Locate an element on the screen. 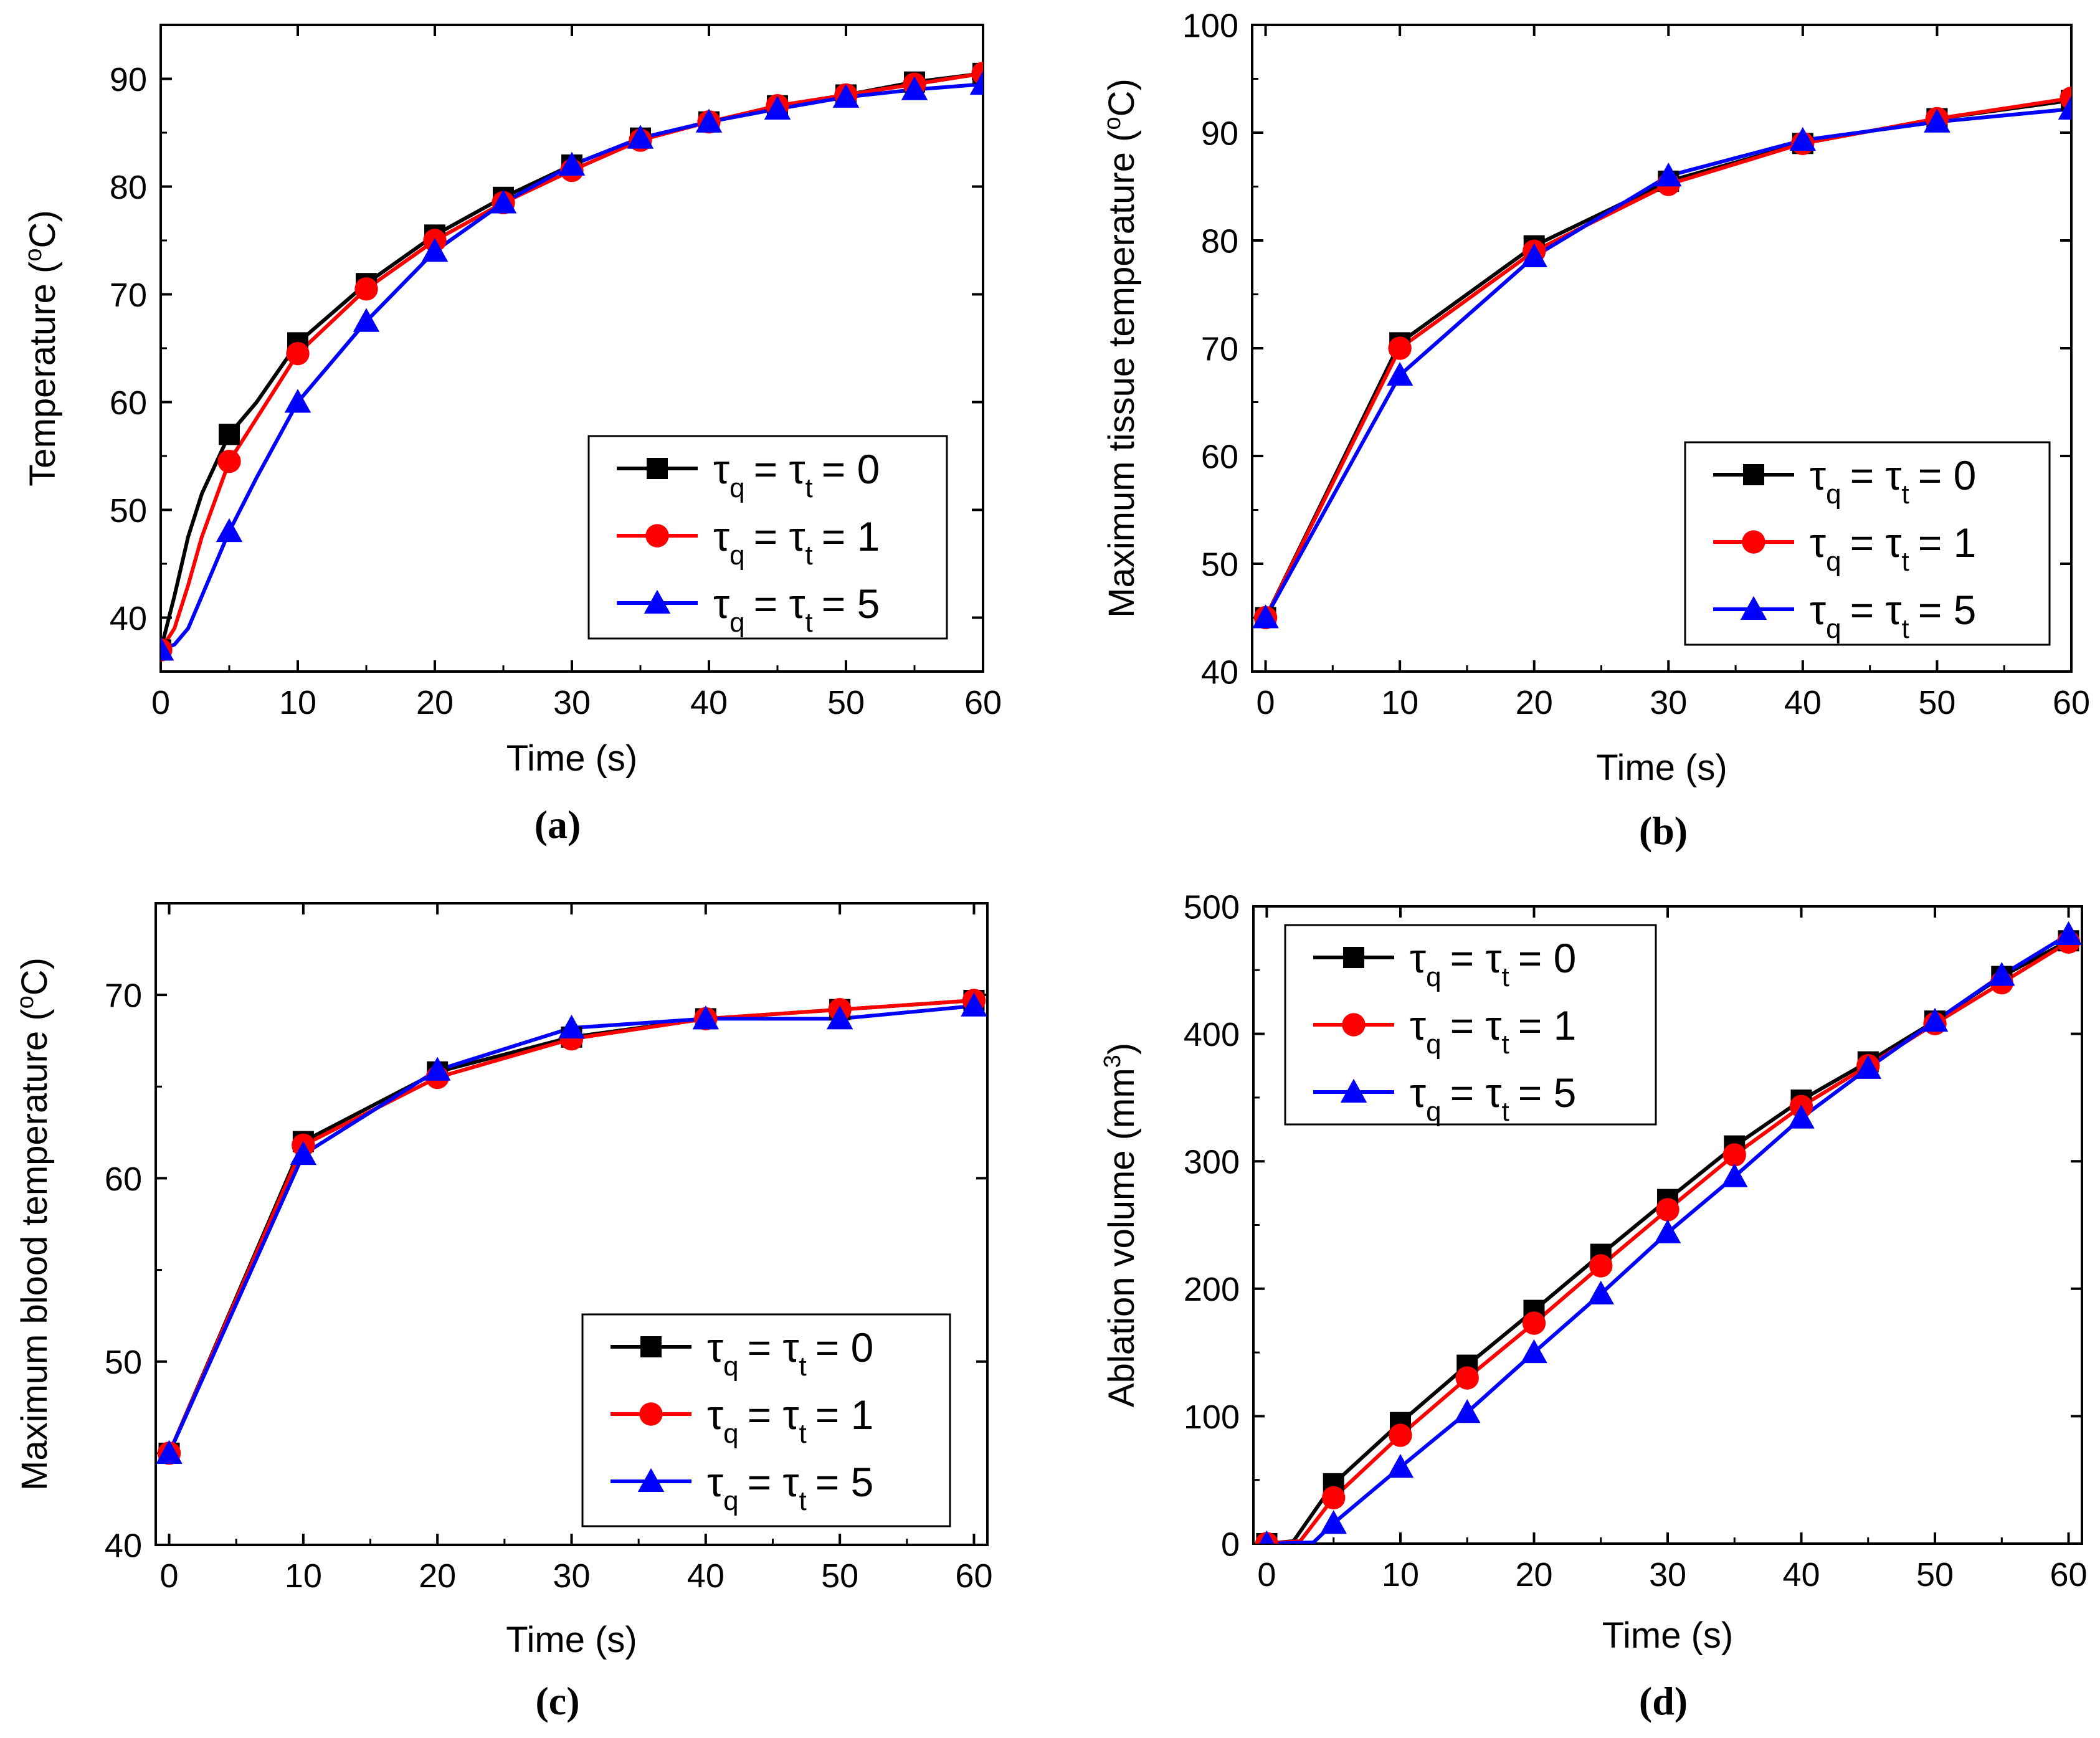 The height and width of the screenshot is (1738, 2100). y-tick-label: 80 is located at coordinates (1219, 241).